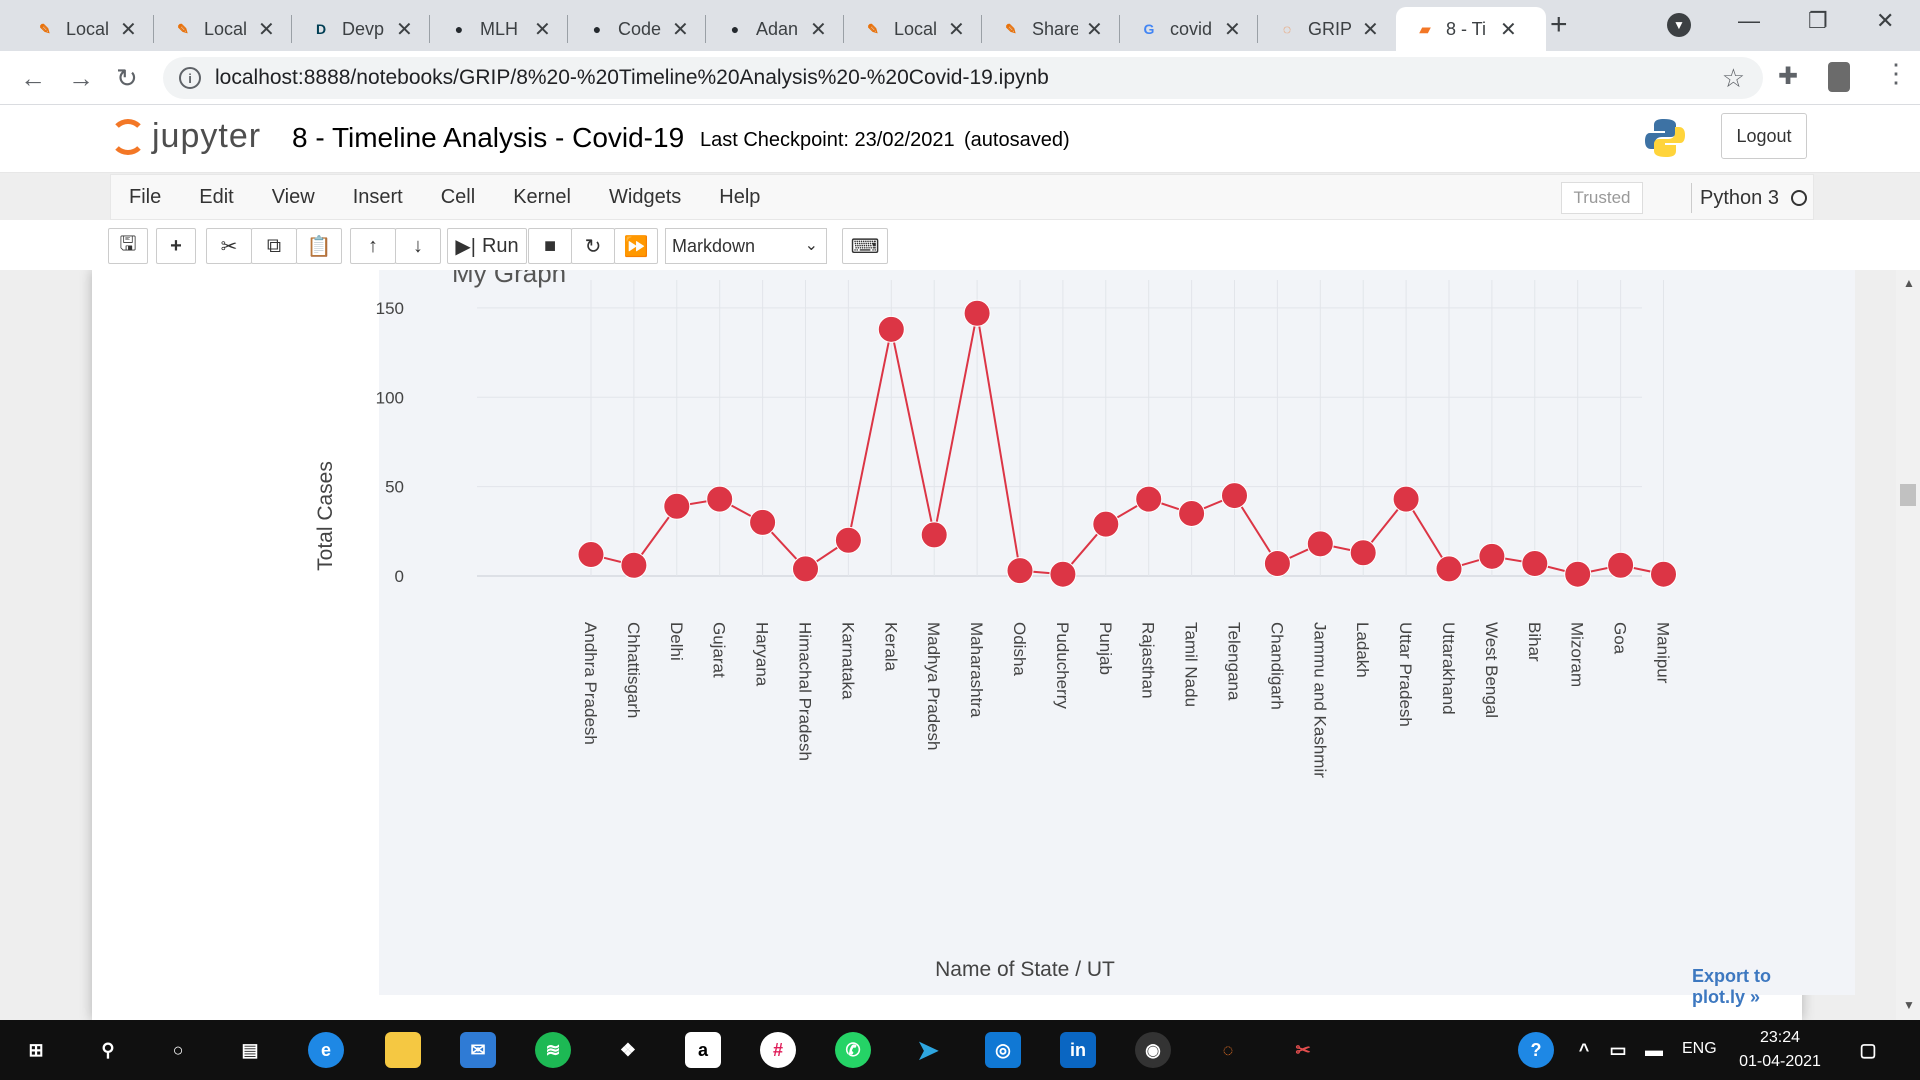 Image resolution: width=1920 pixels, height=1080 pixels. What do you see at coordinates (1078, 1050) in the screenshot?
I see `linkedin-icon: in` at bounding box center [1078, 1050].